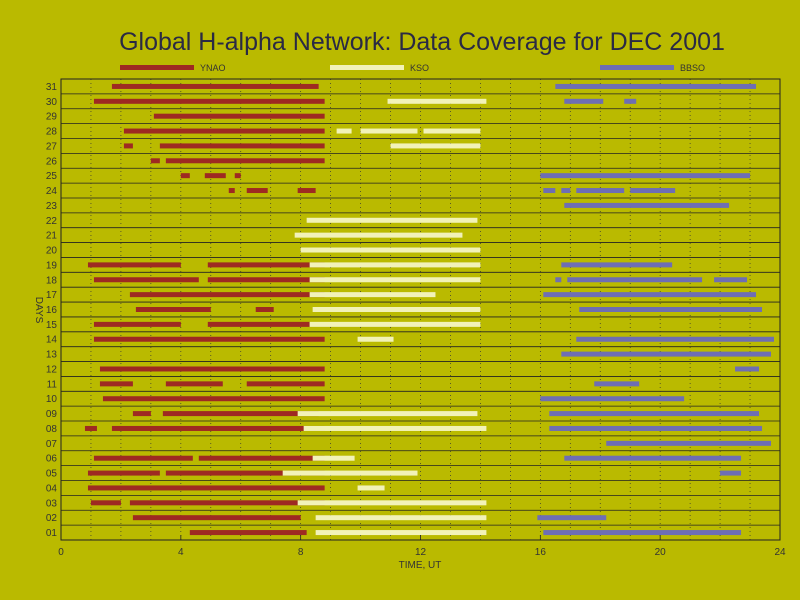 This screenshot has height=600, width=800. Describe the element at coordinates (420, 565) in the screenshot. I see `x-axis-label: TIME, UT` at that location.